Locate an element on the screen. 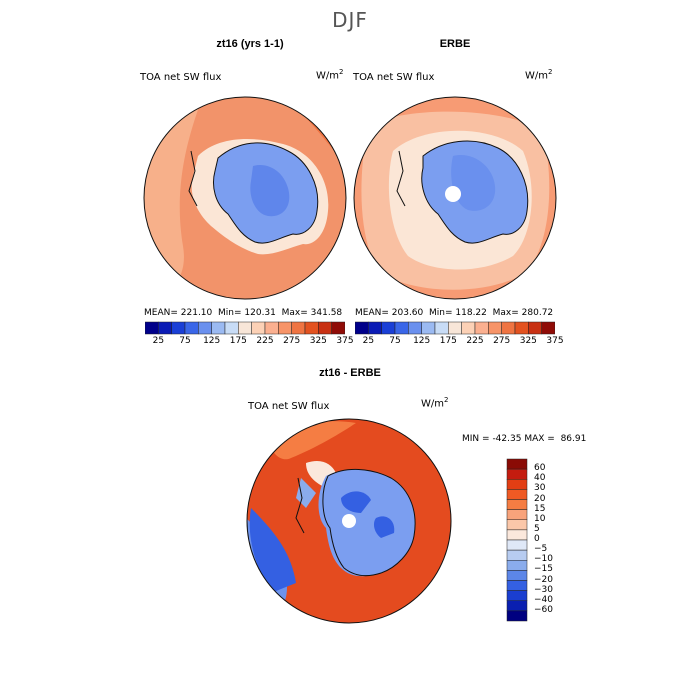 The image size is (700, 700). colorbar-tick-label: −15 is located at coordinates (543, 569).